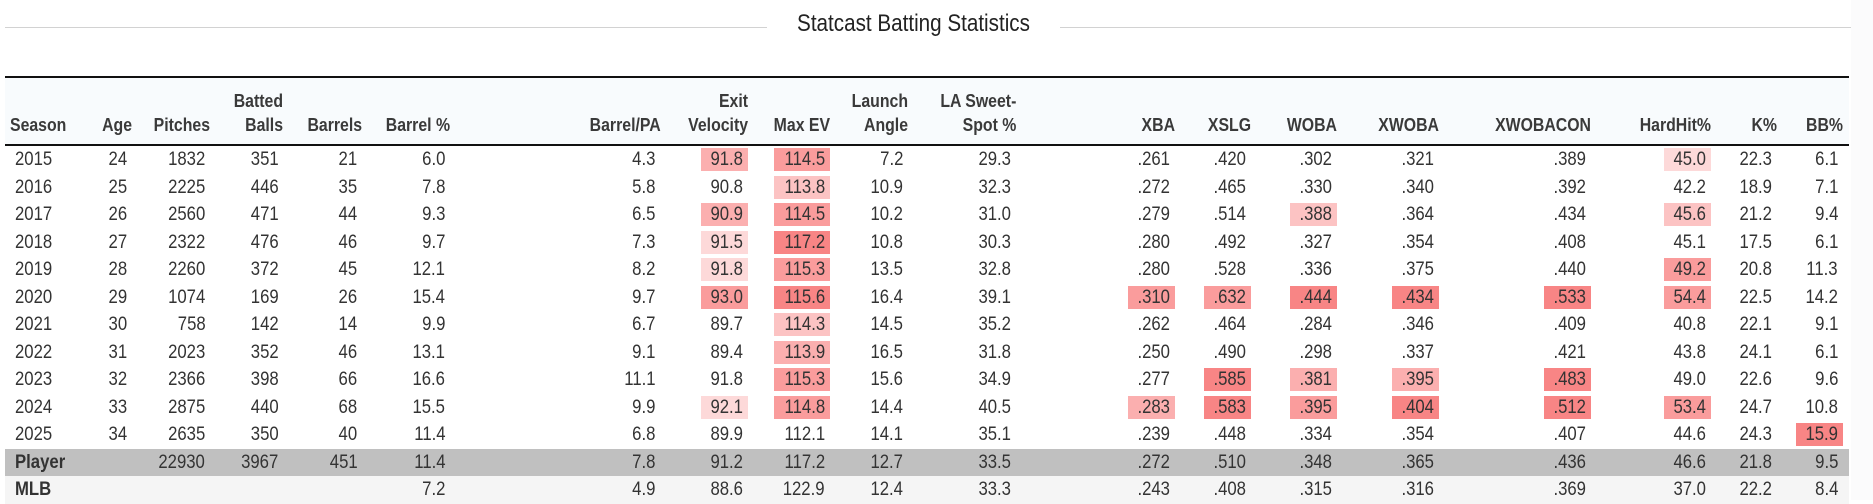 The width and height of the screenshot is (1873, 504). I want to click on cell-value: .316, so click(1415, 489).